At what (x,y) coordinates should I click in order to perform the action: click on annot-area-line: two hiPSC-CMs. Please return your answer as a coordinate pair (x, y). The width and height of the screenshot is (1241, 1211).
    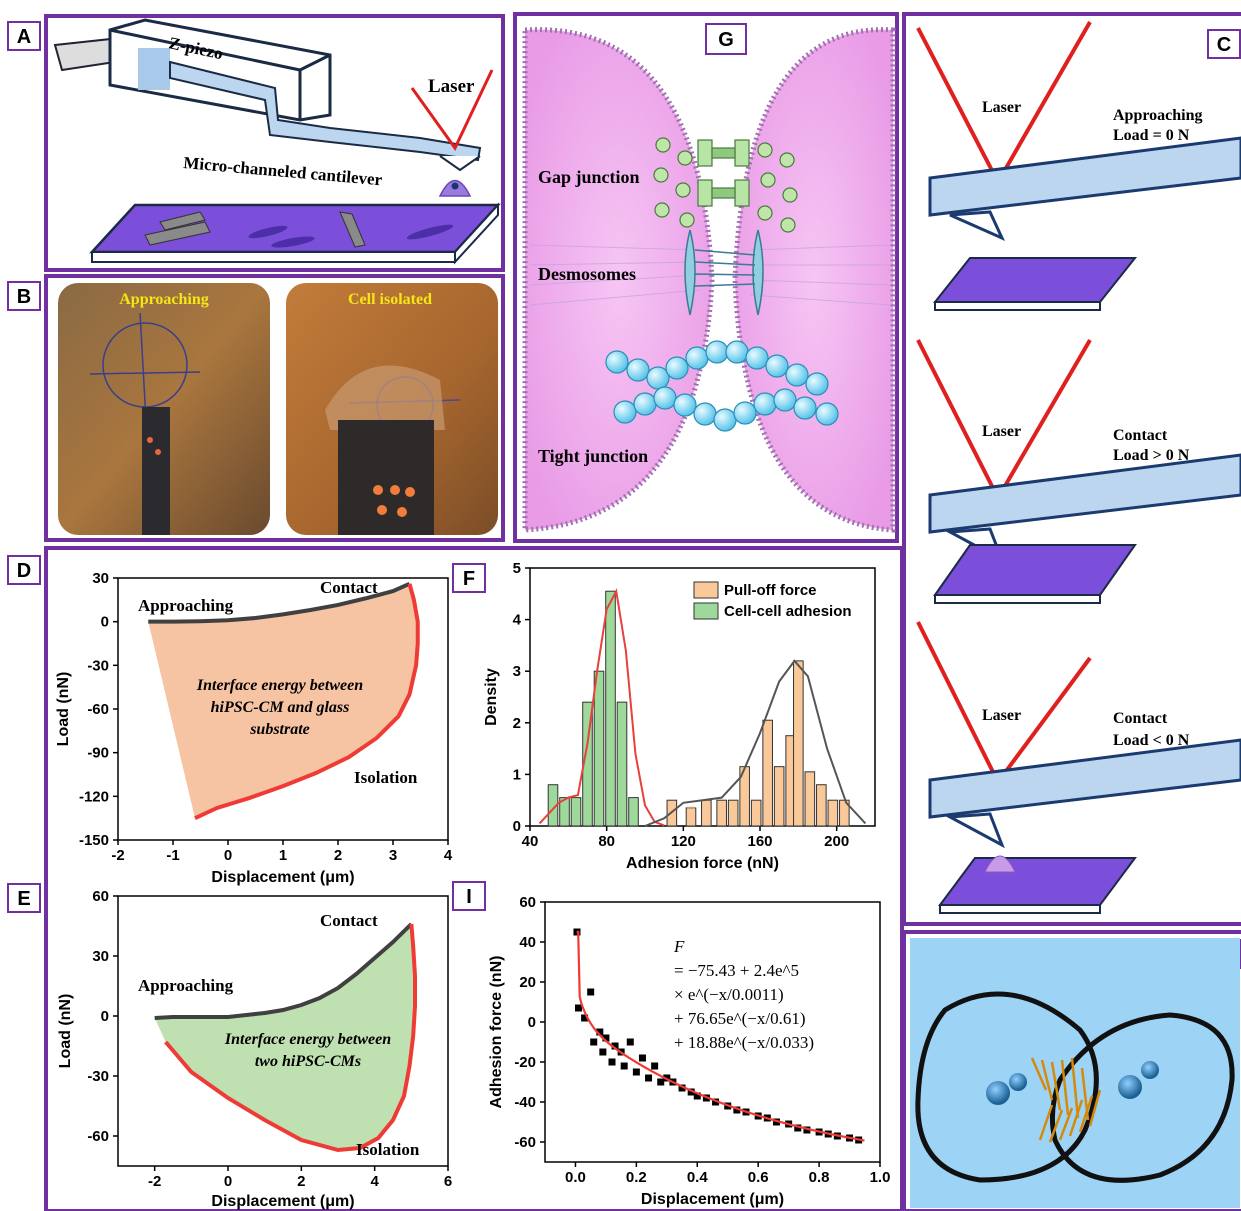
    Looking at the image, I should click on (308, 1061).